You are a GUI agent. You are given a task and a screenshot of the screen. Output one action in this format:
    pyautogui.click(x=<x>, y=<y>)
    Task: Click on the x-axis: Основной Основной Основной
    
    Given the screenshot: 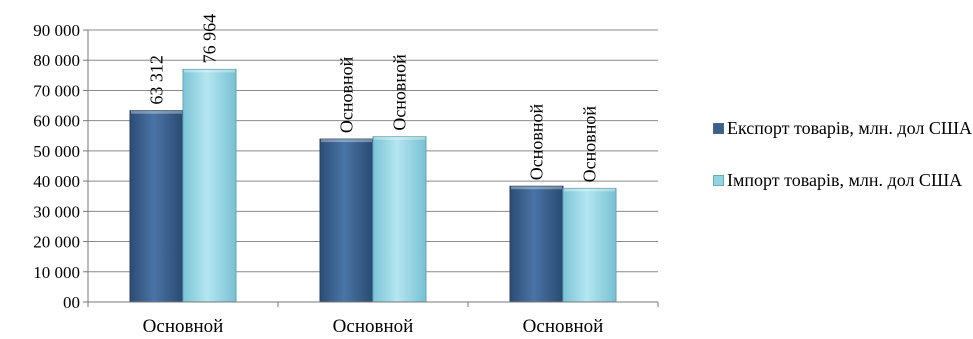 What is the action you would take?
    pyautogui.click(x=373, y=319)
    